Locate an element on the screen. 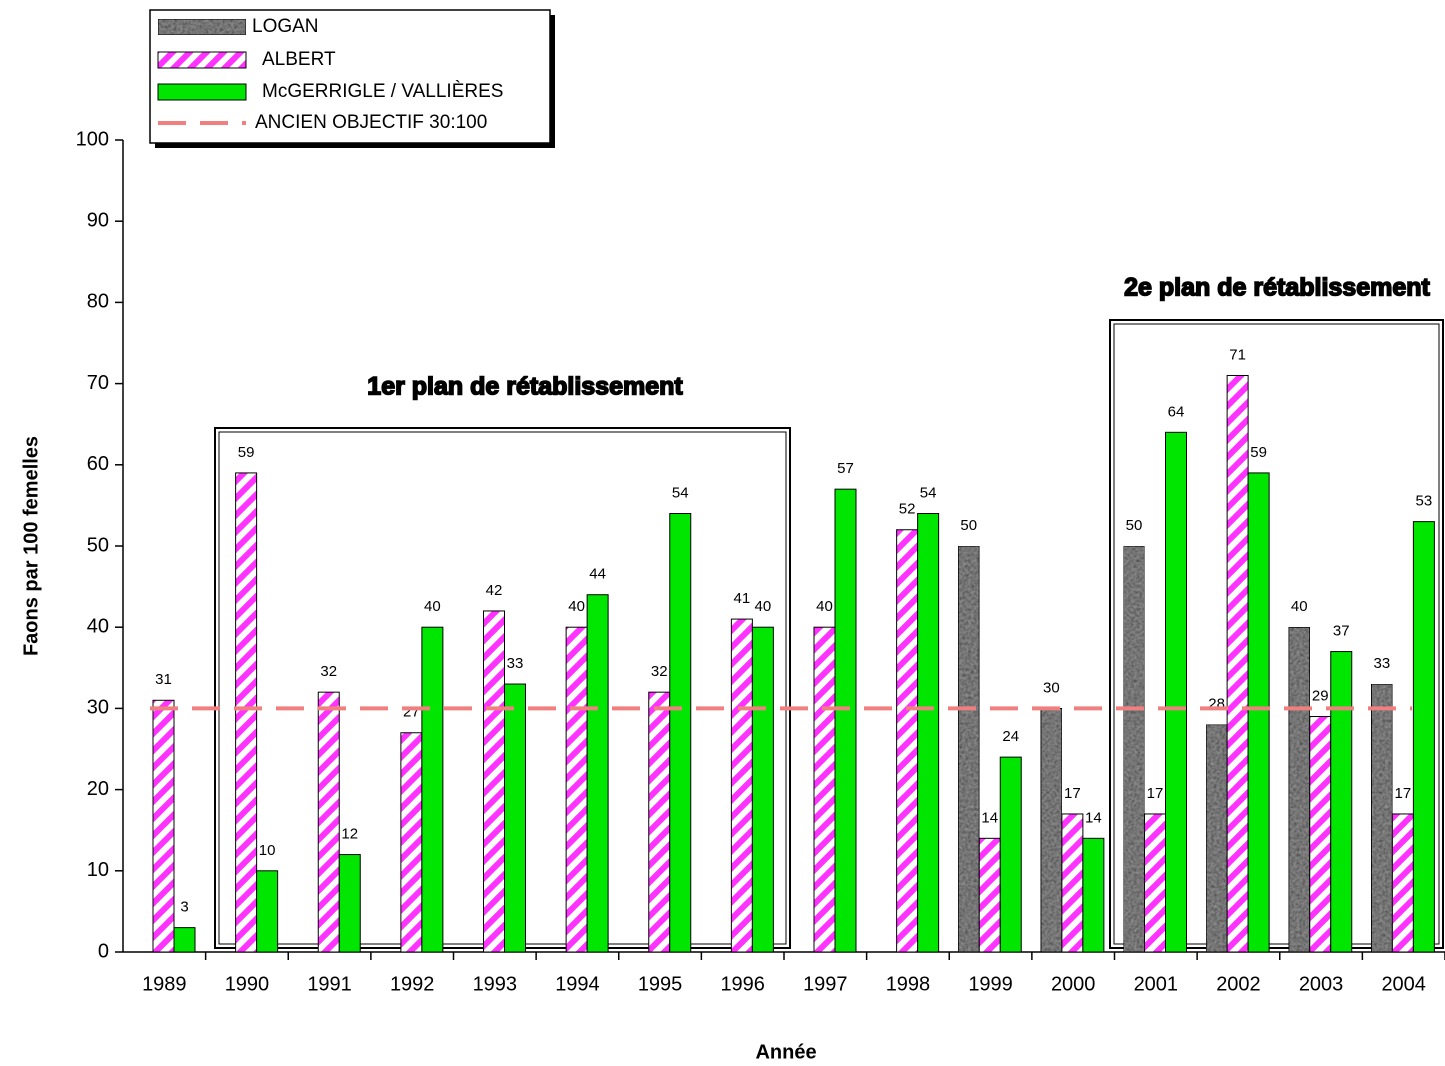 Image resolution: width=1445 pixels, height=1066 pixels. x-tick-label: 1990 is located at coordinates (247, 984).